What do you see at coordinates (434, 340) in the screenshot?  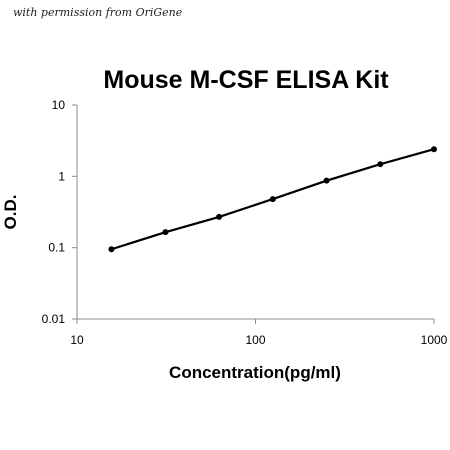 I see `x-tick-label: 1000` at bounding box center [434, 340].